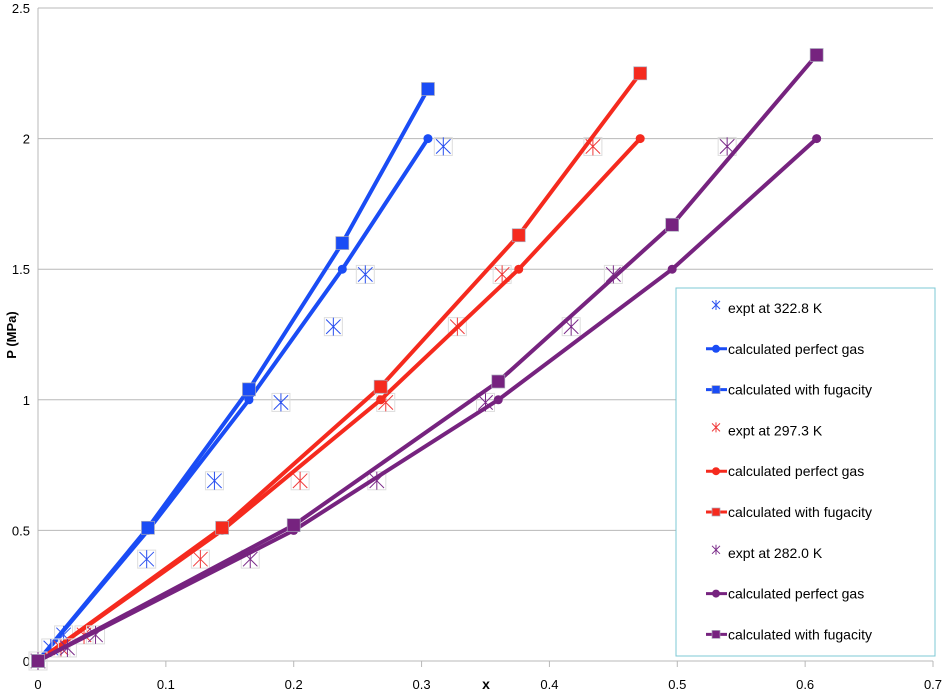 The height and width of the screenshot is (694, 949). I want to click on legend-item: expt at 322.8 K, so click(767, 308).